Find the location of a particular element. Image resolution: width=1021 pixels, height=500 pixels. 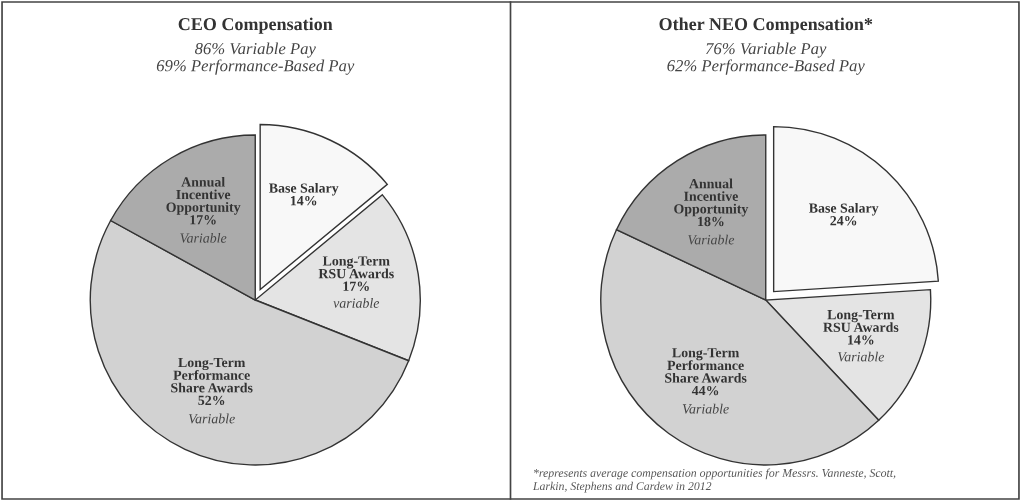

data-label: 14% Variable is located at coordinates (861, 348).